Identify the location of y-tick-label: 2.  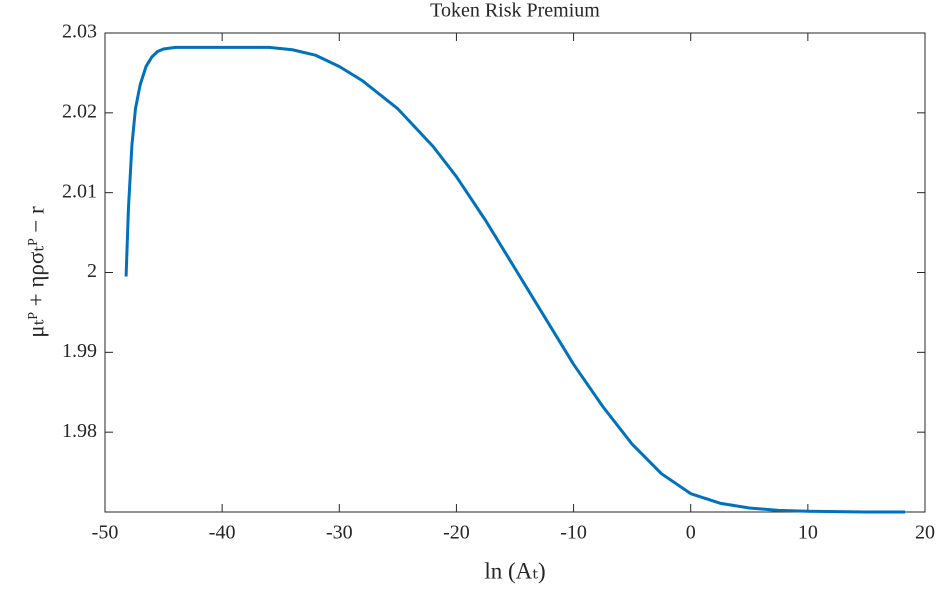
(92, 271).